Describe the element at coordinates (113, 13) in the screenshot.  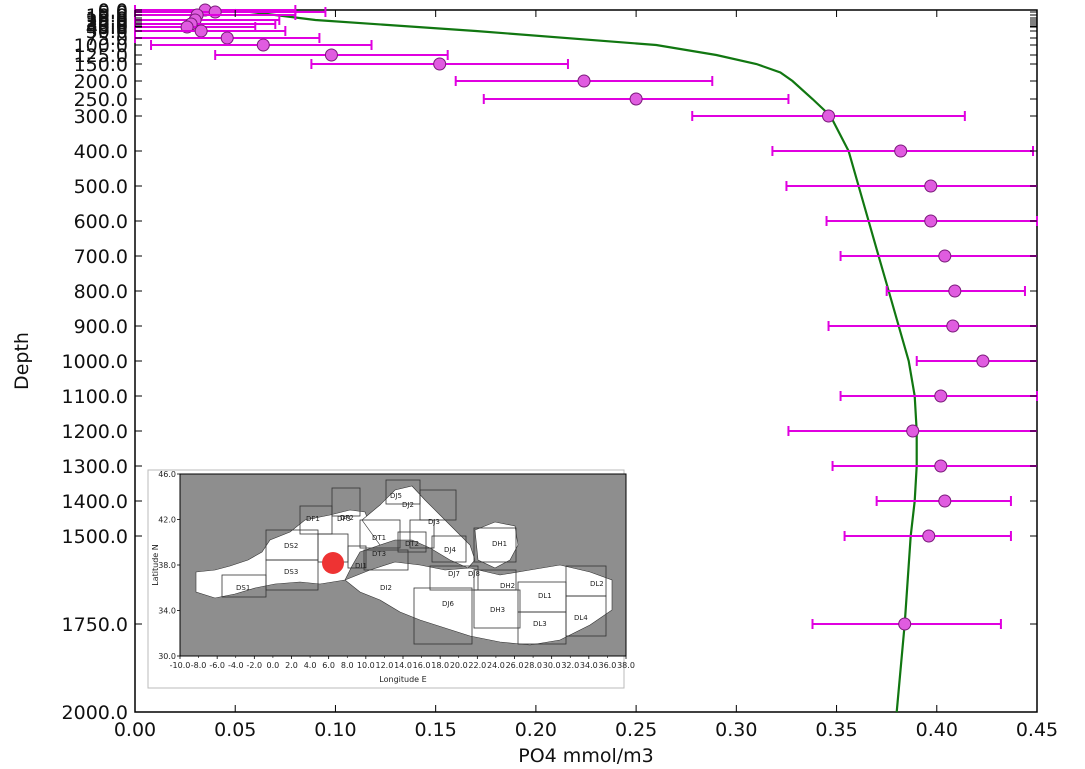
I see `y-tick-label: 5.0` at that location.